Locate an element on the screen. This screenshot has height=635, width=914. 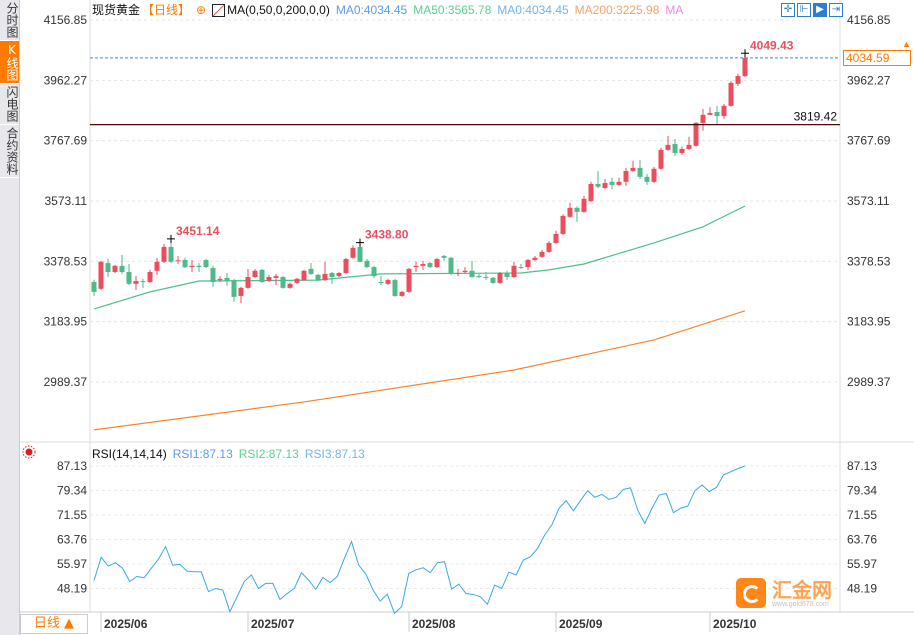
ma50-line is located at coordinates (419, 257).